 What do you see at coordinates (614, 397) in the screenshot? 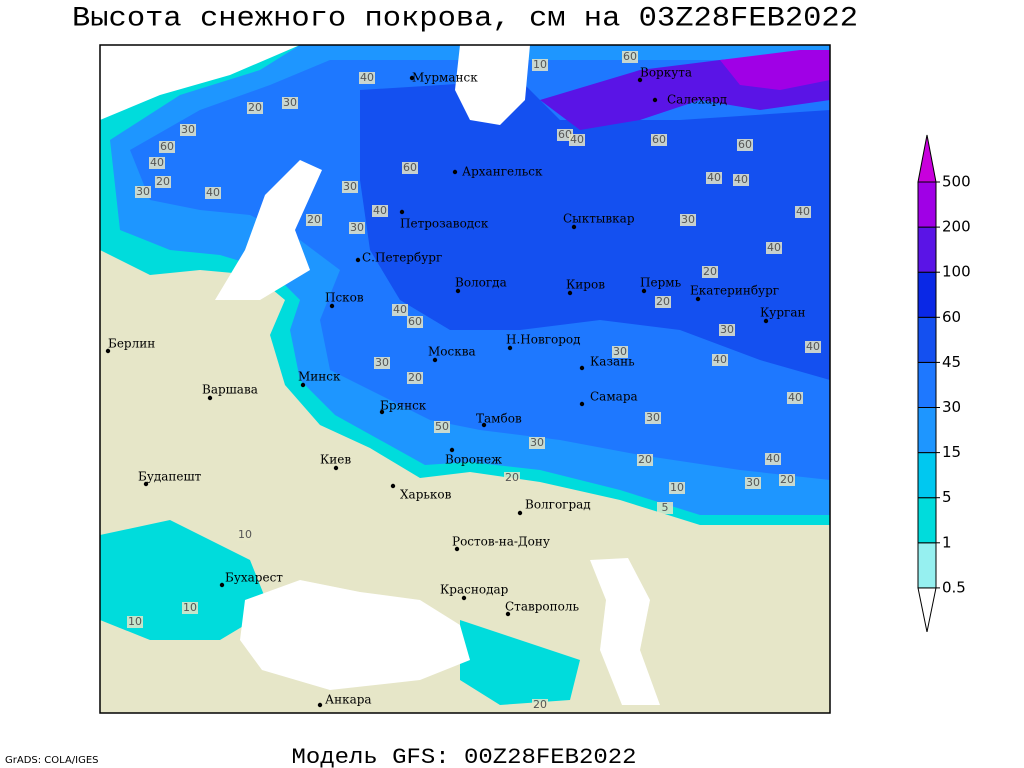
I see `city-label: Самара` at bounding box center [614, 397].